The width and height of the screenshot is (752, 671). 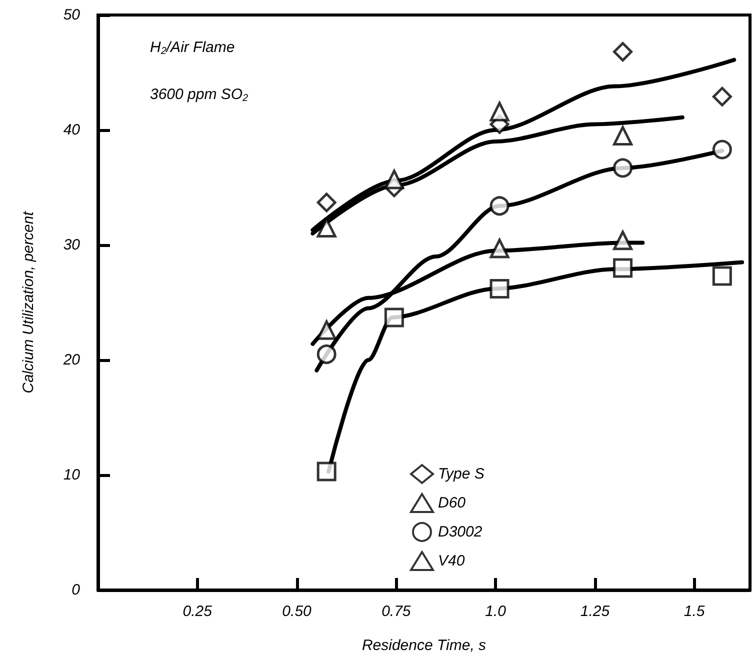 What do you see at coordinates (197, 611) in the screenshot?
I see `x-tick-label: 0.25` at bounding box center [197, 611].